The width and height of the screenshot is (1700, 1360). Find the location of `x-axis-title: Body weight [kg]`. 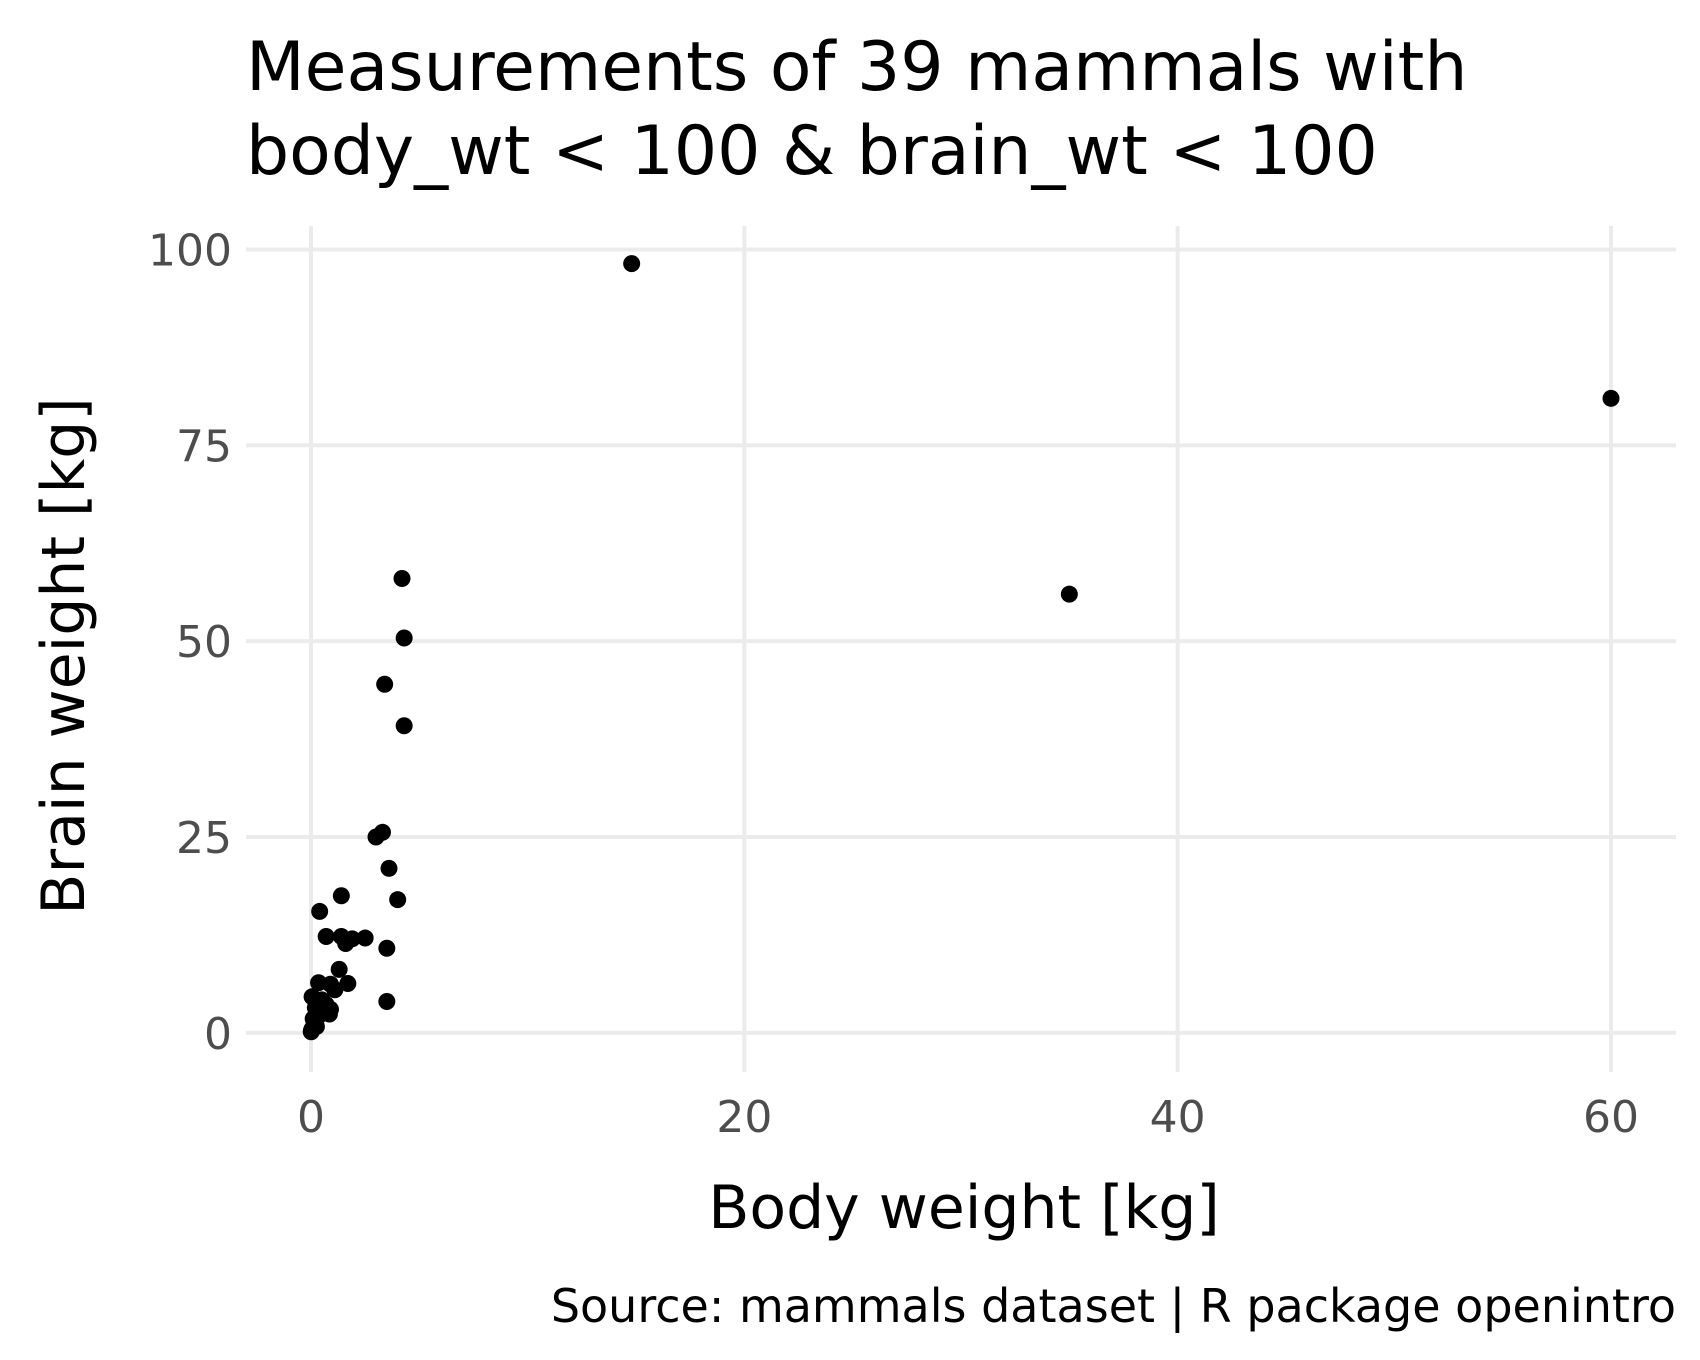

x-axis-title: Body weight [kg] is located at coordinates (964, 1208).